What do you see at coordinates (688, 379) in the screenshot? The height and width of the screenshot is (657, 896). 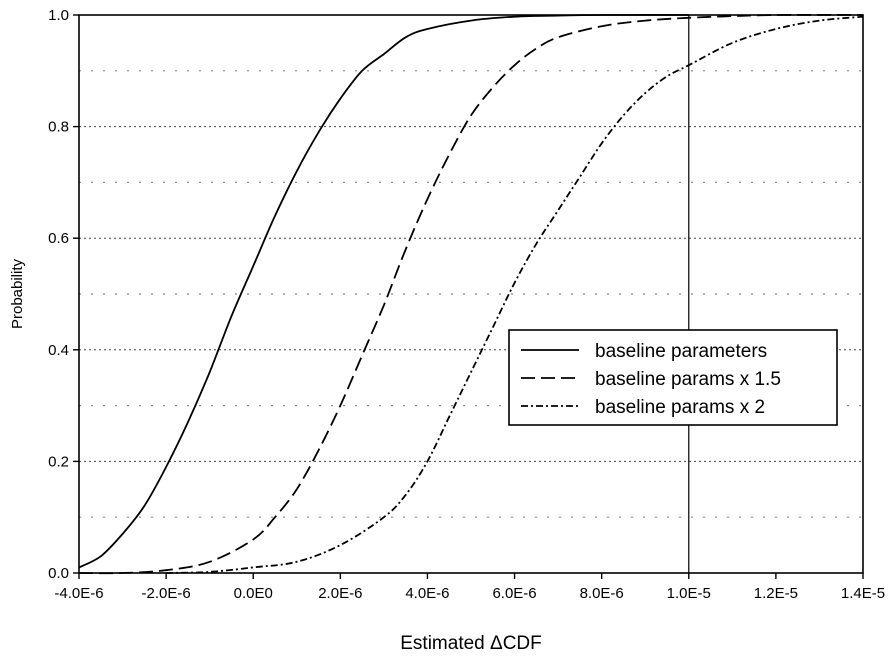 I see `legend-label: baseline params x 1.5` at bounding box center [688, 379].